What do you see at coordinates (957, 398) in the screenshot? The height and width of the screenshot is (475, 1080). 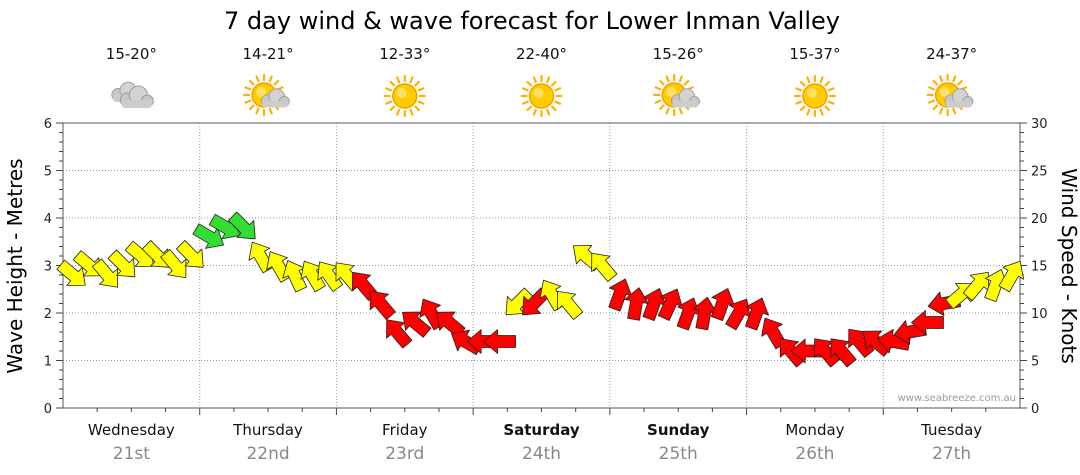 I see `credit-text: www.seabreeze.com.au` at bounding box center [957, 398].